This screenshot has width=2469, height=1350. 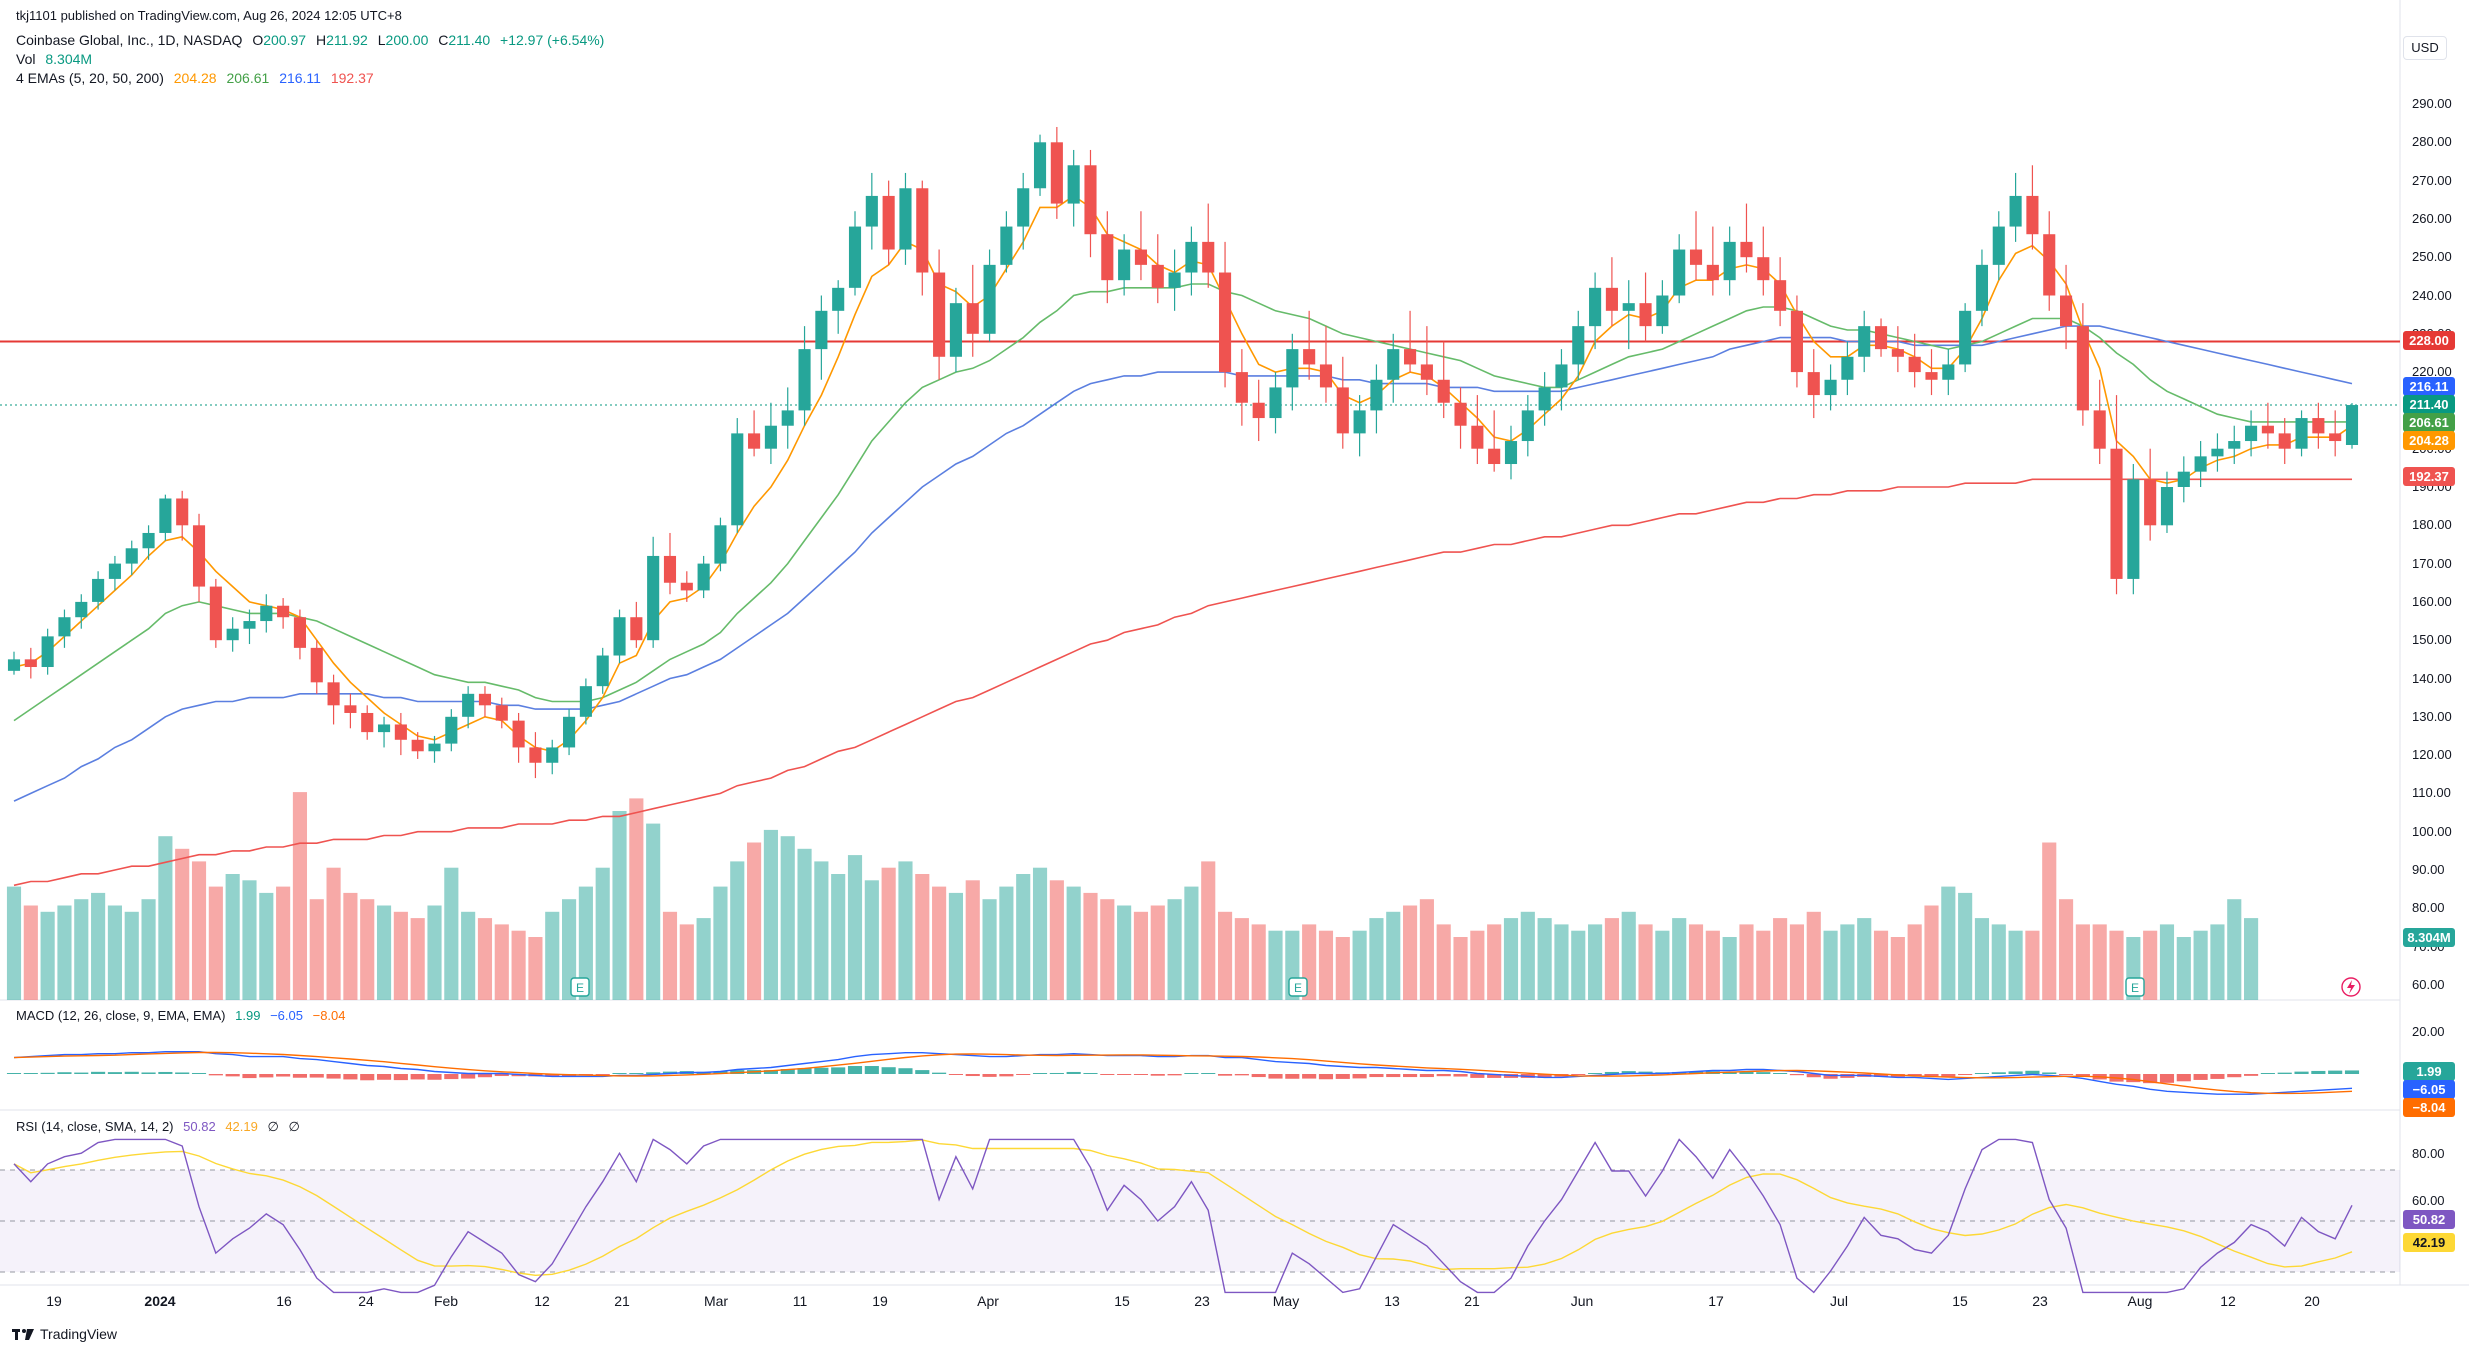 What do you see at coordinates (2432, 295) in the screenshot?
I see `price-scale-label: 240.00` at bounding box center [2432, 295].